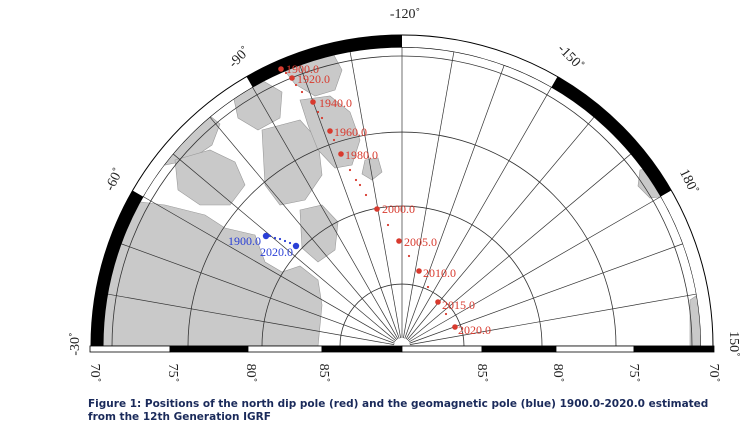  Describe the element at coordinates (244, 241) in the screenshot. I see `geomagnetic-pole-label: 1900.0` at that location.